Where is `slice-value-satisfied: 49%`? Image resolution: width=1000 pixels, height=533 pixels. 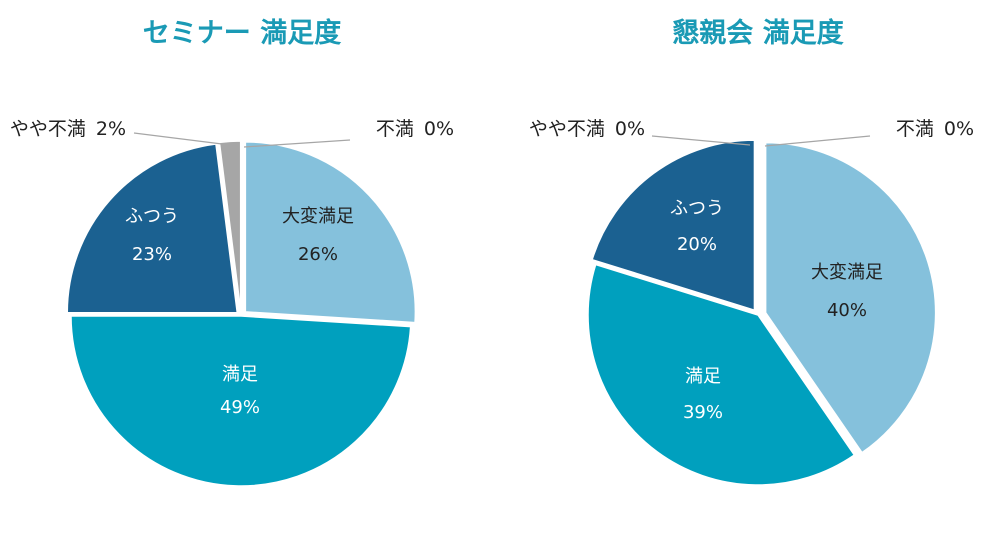 slice-value-satisfied: 49% is located at coordinates (240, 407).